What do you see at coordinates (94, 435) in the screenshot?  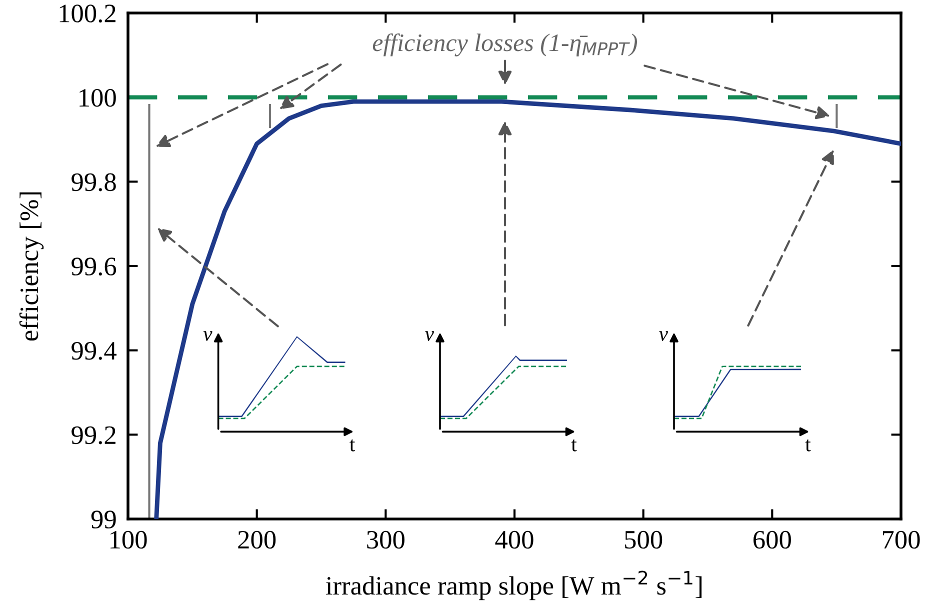 I see `y-tick-label: 99.2` at bounding box center [94, 435].